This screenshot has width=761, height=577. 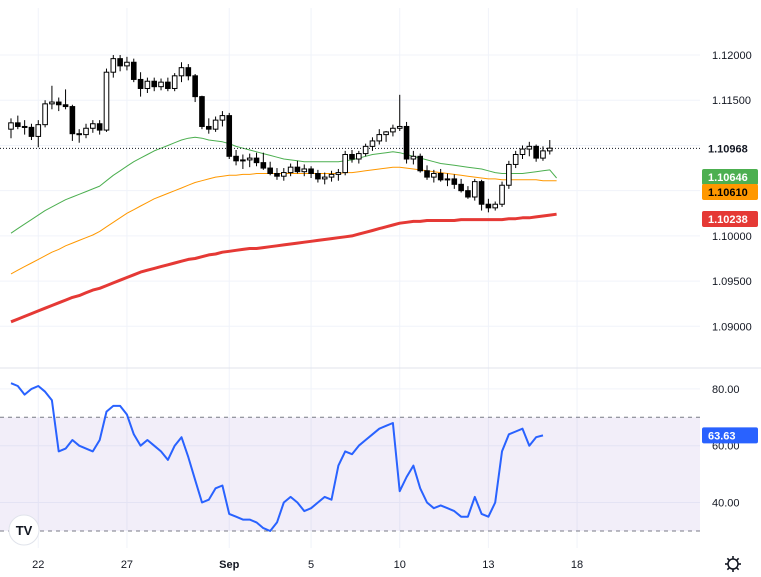 What do you see at coordinates (722, 436) in the screenshot?
I see `rsi-last-tag-label: 63.63` at bounding box center [722, 436].